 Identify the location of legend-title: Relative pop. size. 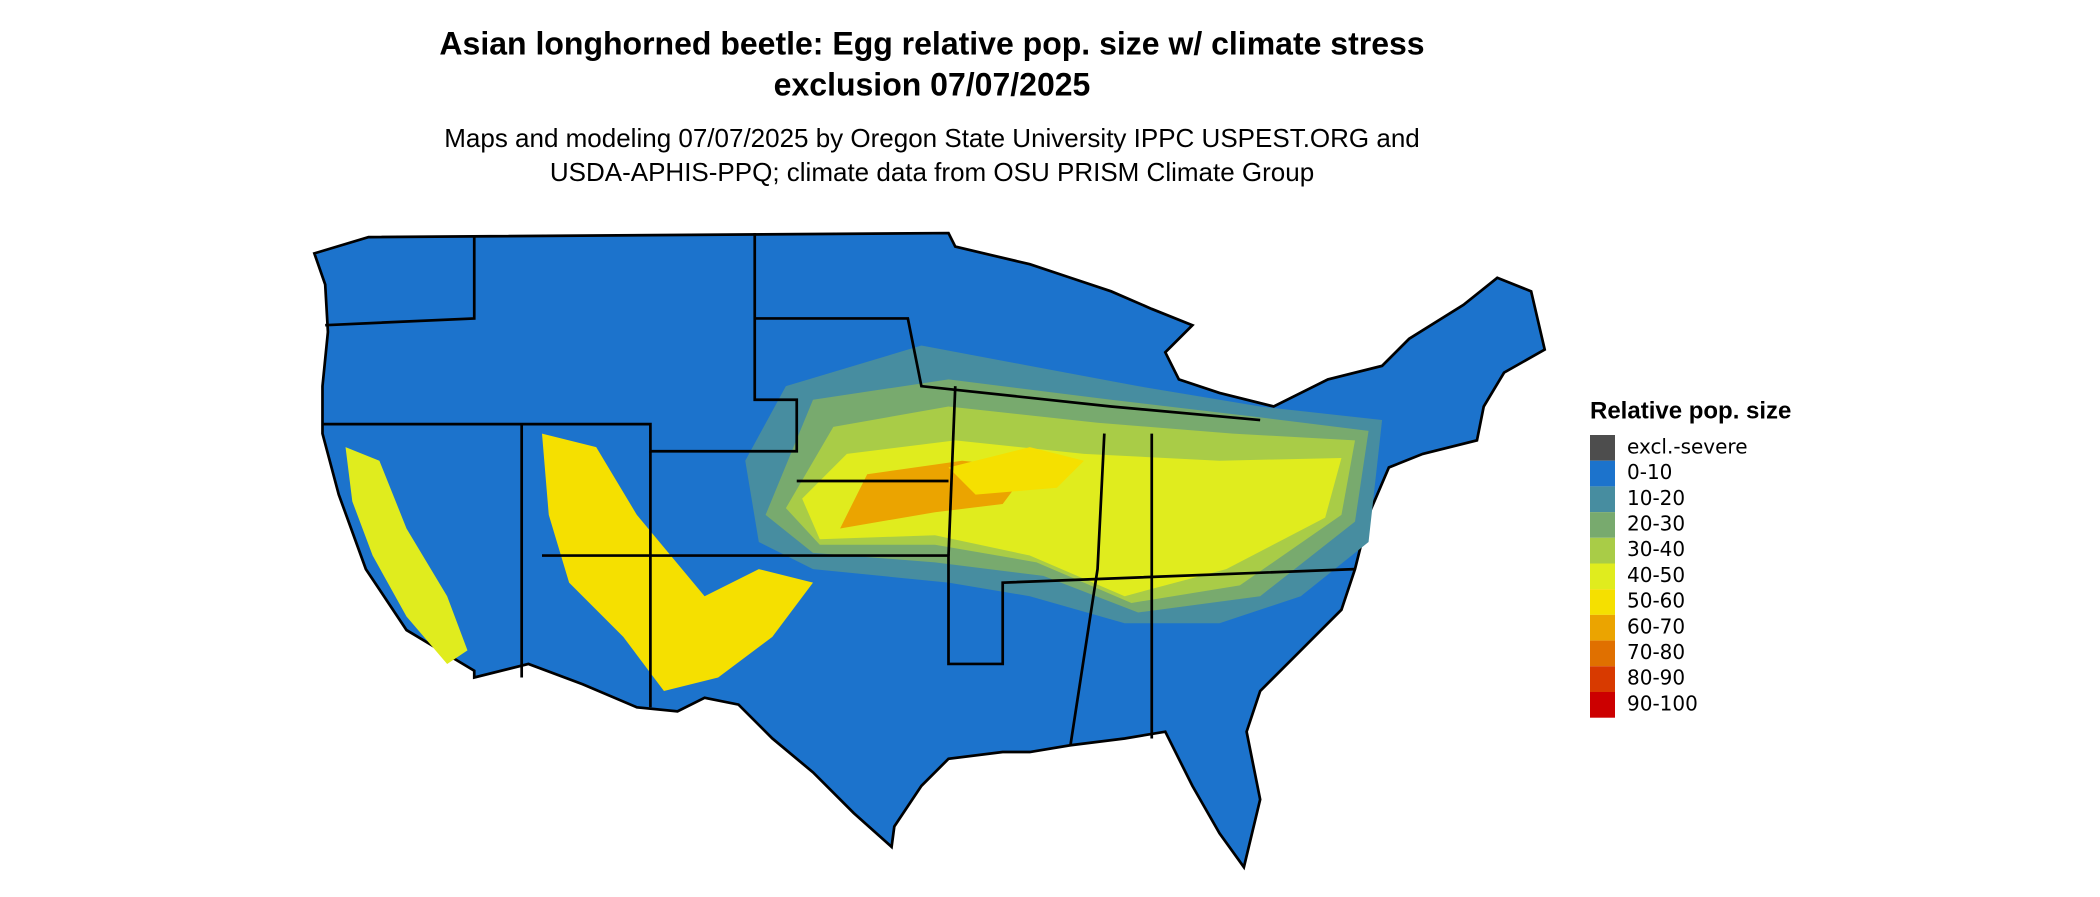
(1690, 410).